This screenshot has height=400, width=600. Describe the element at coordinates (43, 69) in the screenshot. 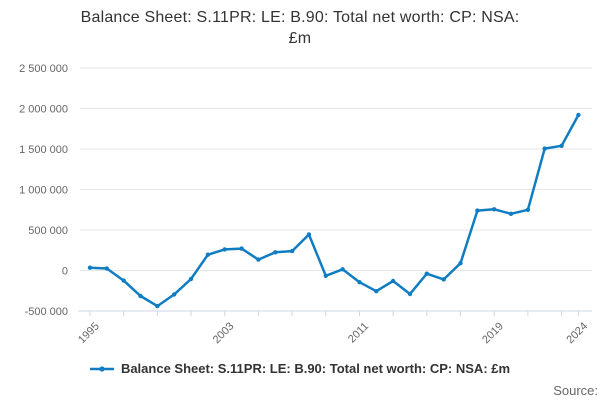

I see `y-axis-label: 2 500 000` at that location.